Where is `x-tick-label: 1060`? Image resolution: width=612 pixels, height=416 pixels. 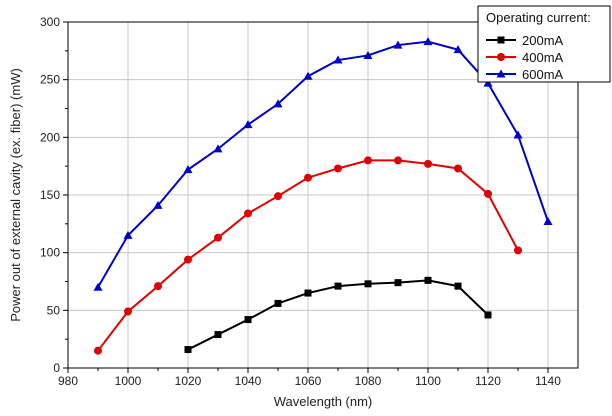
x-tick-label: 1060 is located at coordinates (308, 381).